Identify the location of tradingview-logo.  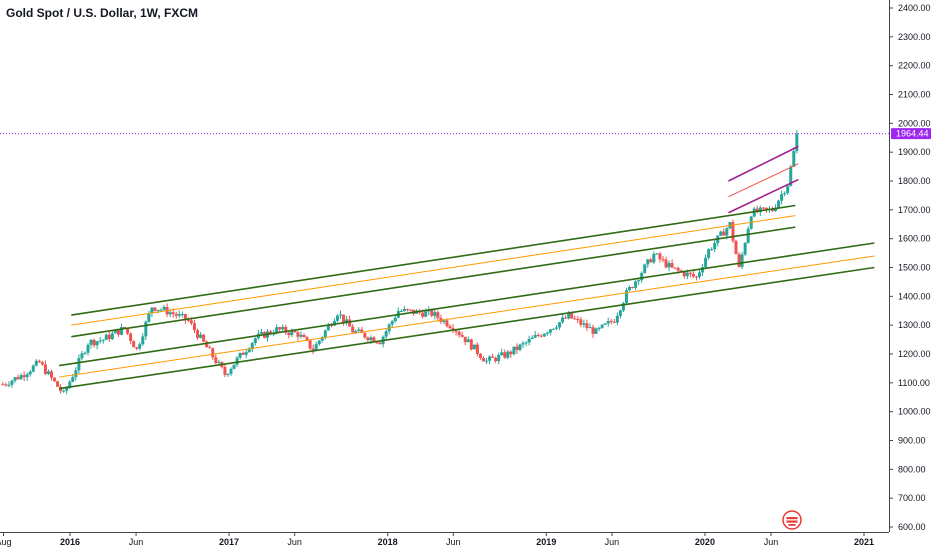
(792, 520).